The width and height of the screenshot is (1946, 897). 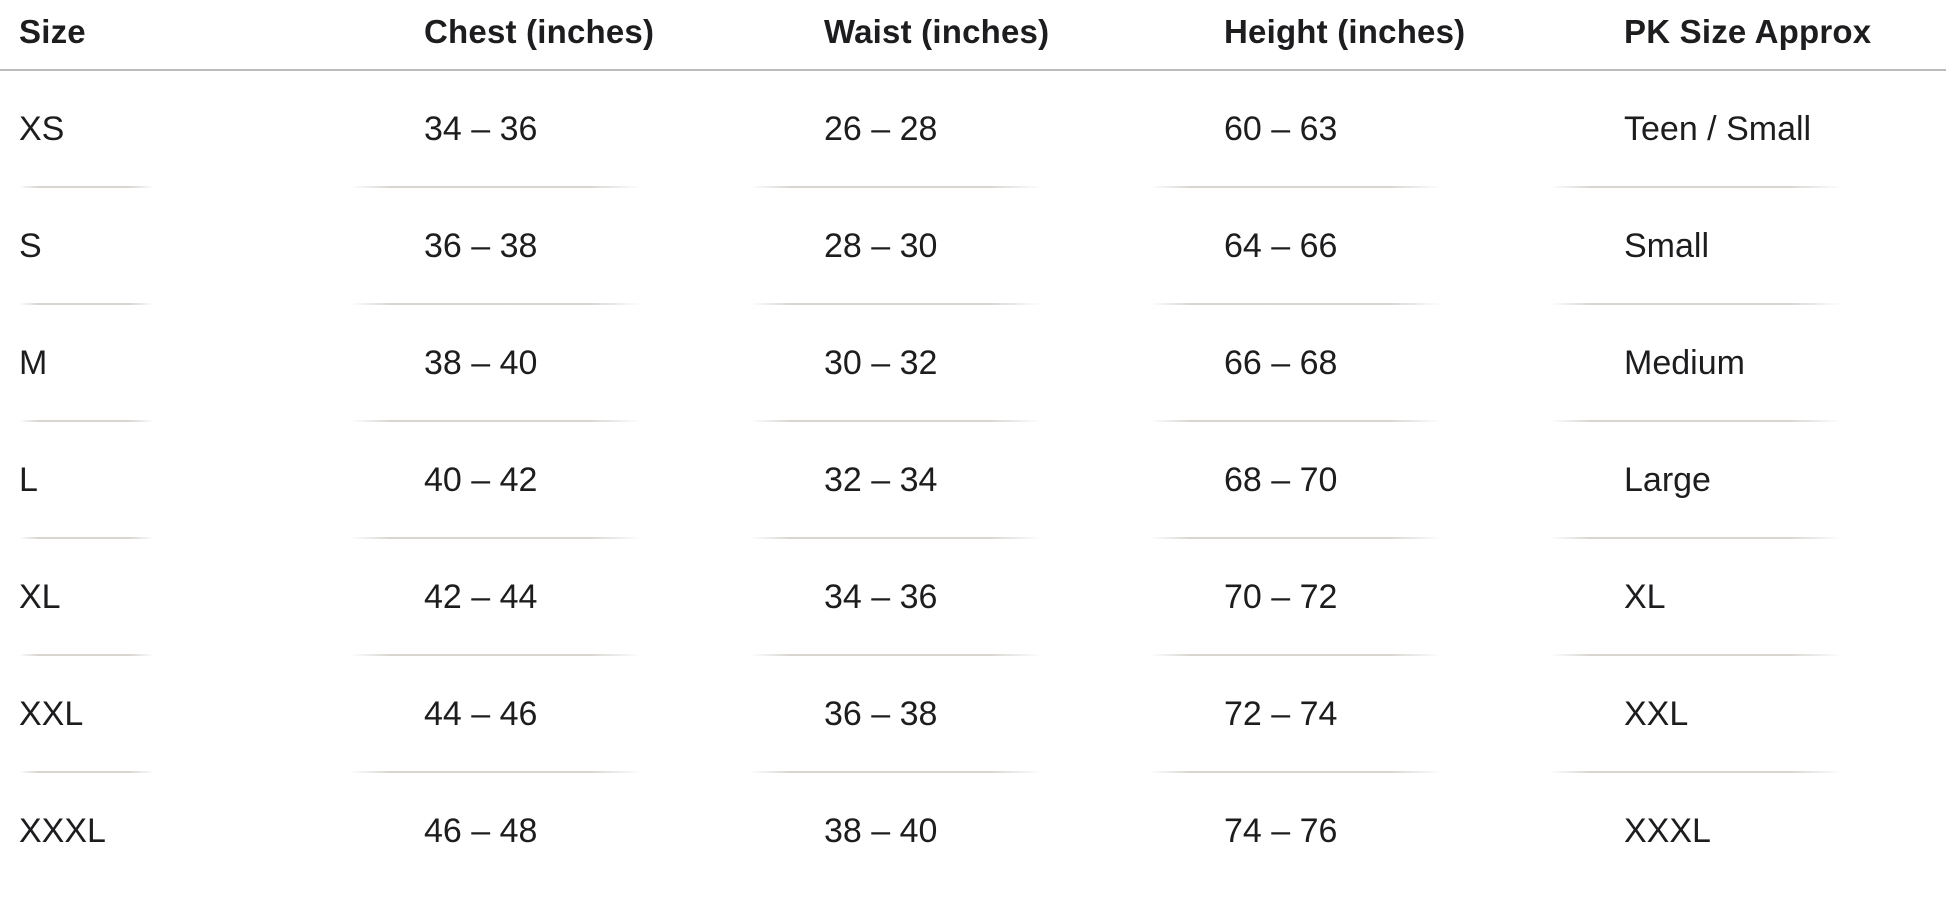 I want to click on cell-size: XL, so click(x=175, y=597).